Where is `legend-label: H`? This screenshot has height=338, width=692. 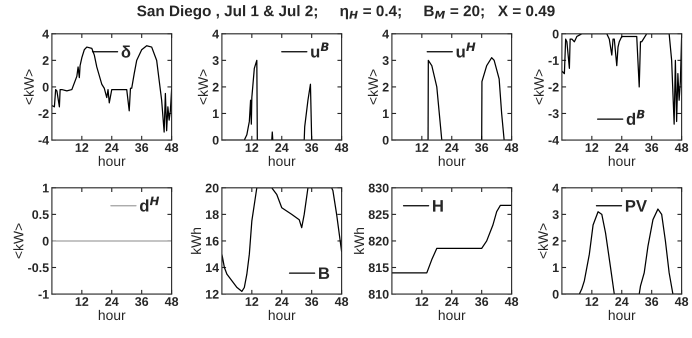 legend-label: H is located at coordinates (438, 206).